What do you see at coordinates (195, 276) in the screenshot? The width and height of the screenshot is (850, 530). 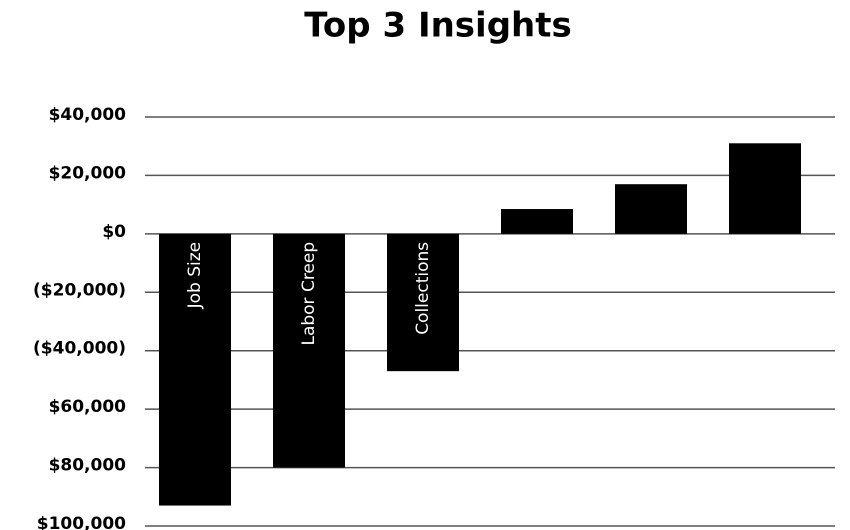 I see `bar-label: Job Size` at bounding box center [195, 276].